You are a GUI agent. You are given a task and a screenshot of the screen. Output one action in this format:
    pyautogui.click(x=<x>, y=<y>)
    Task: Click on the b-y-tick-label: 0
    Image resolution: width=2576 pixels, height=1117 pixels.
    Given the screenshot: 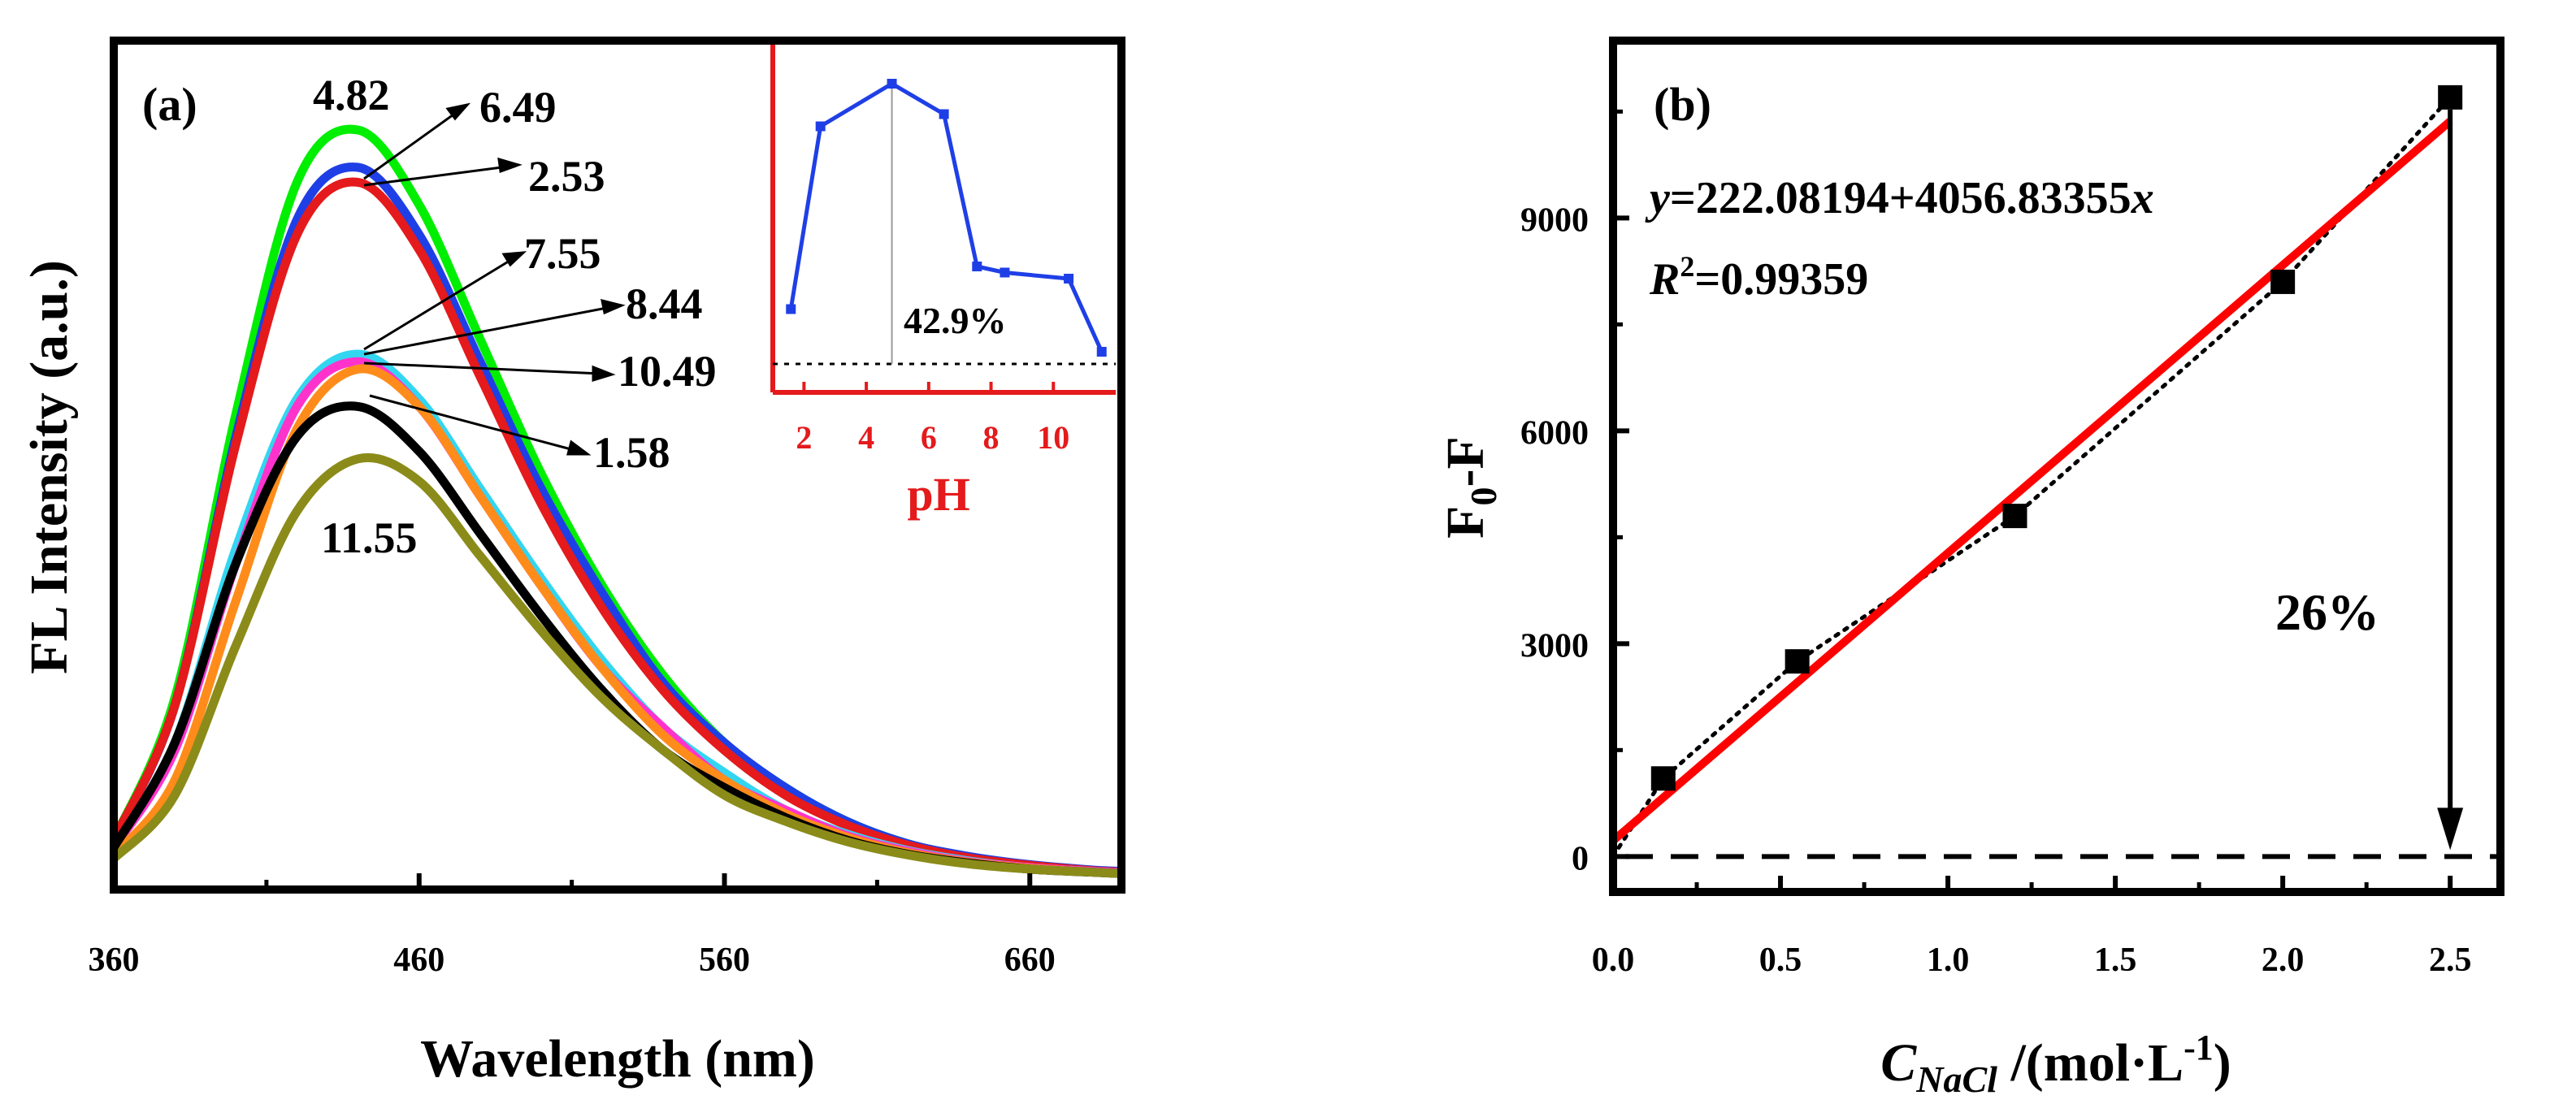 What is the action you would take?
    pyautogui.click(x=1580, y=859)
    